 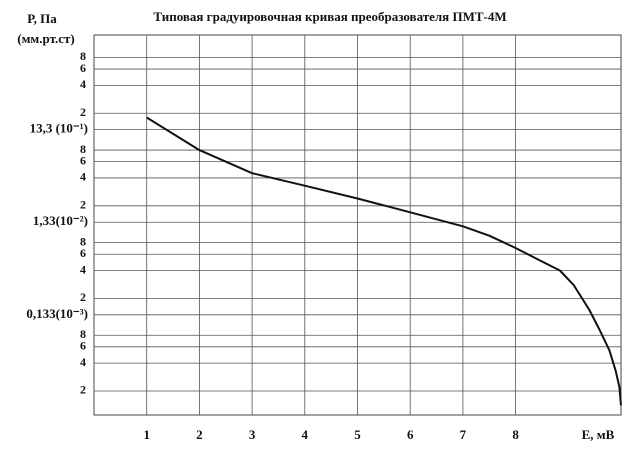 What do you see at coordinates (57, 313) in the screenshot?
I see `y-tick-label: 0,133(10⁻³)` at bounding box center [57, 313].